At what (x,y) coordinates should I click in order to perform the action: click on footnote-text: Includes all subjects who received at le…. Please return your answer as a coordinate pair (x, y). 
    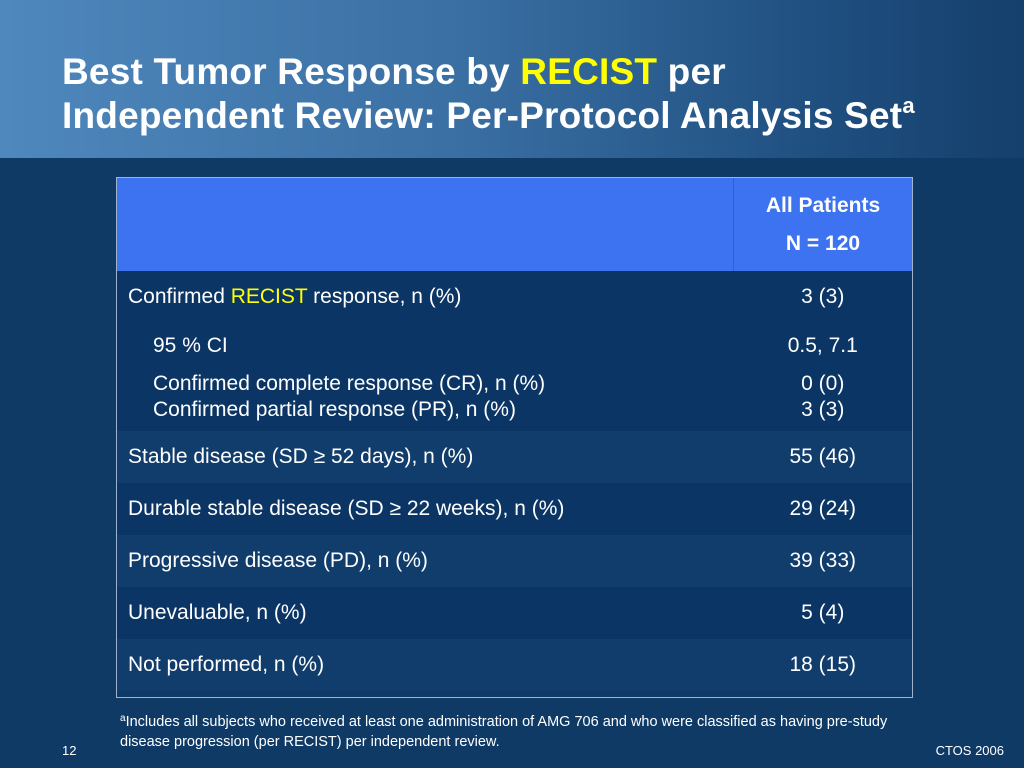
    Looking at the image, I should click on (504, 732).